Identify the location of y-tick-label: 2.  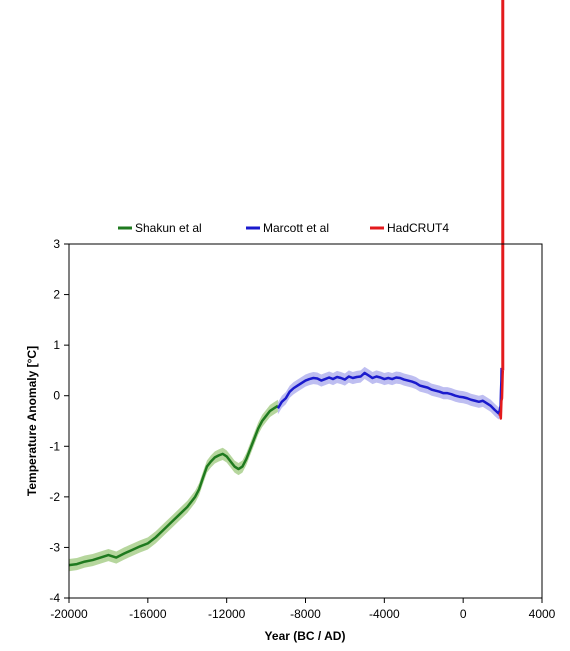
(56, 295).